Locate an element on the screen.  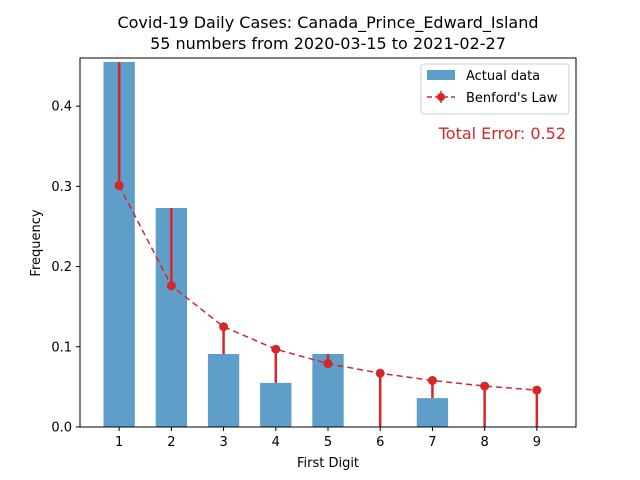
y-tick-label-0: 0.0 is located at coordinates (61, 428).